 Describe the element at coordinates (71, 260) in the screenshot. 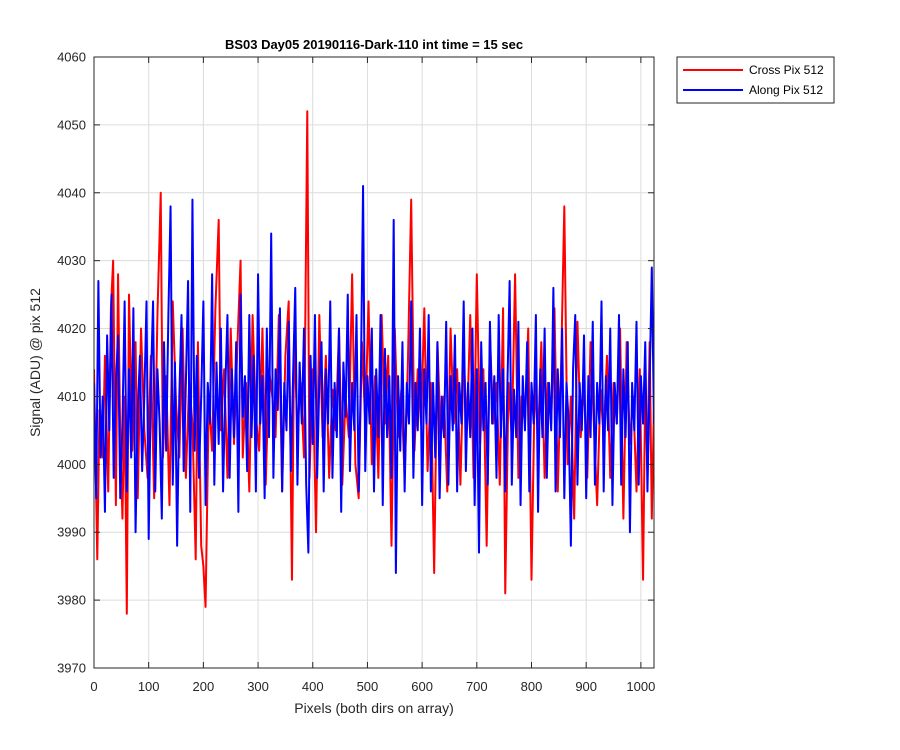

I see `y-tick-label: 4030` at that location.